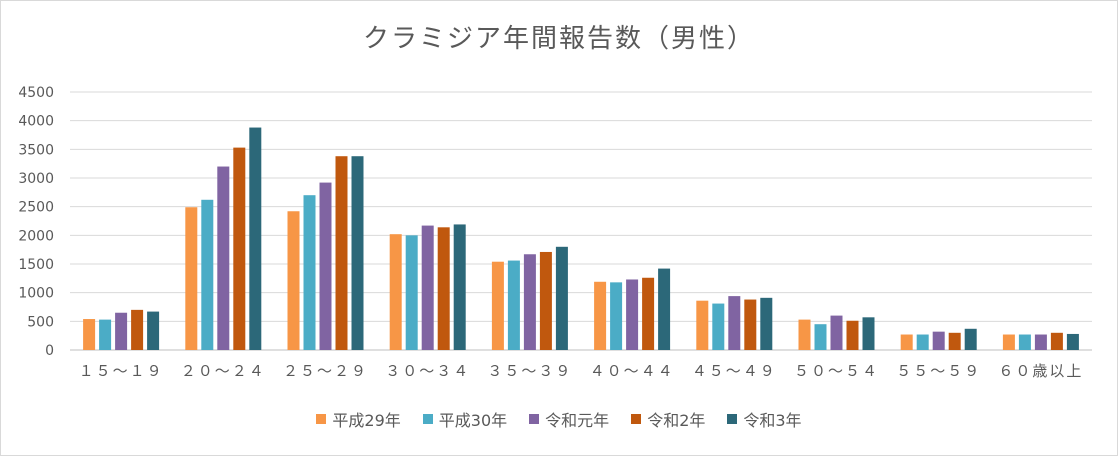 This screenshot has width=1118, height=456. Describe the element at coordinates (121, 371) in the screenshot. I see `x-tick-label: １５～１９` at that location.